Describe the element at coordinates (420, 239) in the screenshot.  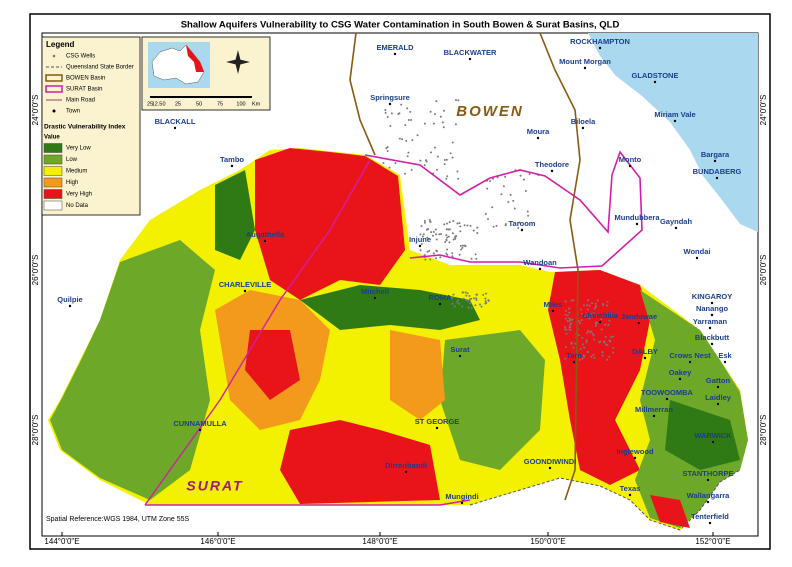
I see `town-label: Injune` at that location.